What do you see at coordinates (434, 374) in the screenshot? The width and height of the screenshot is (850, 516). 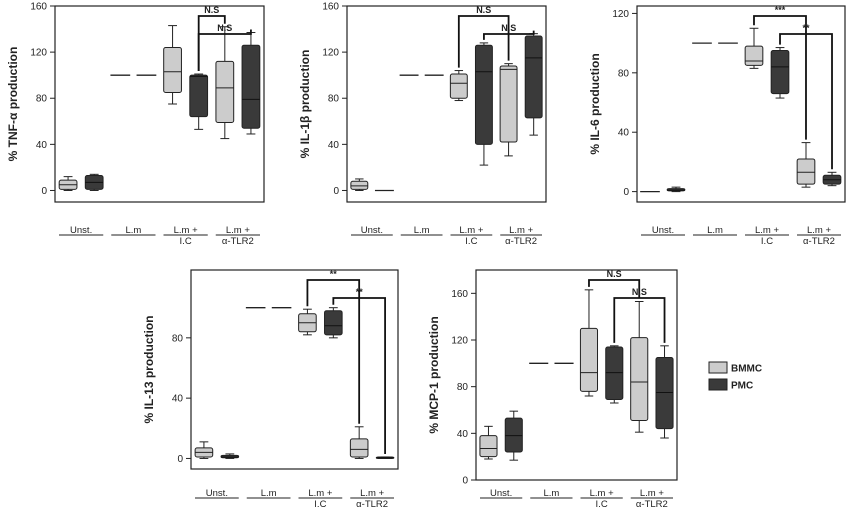 I see `y-axis-label: % MCP-1 production` at bounding box center [434, 374].